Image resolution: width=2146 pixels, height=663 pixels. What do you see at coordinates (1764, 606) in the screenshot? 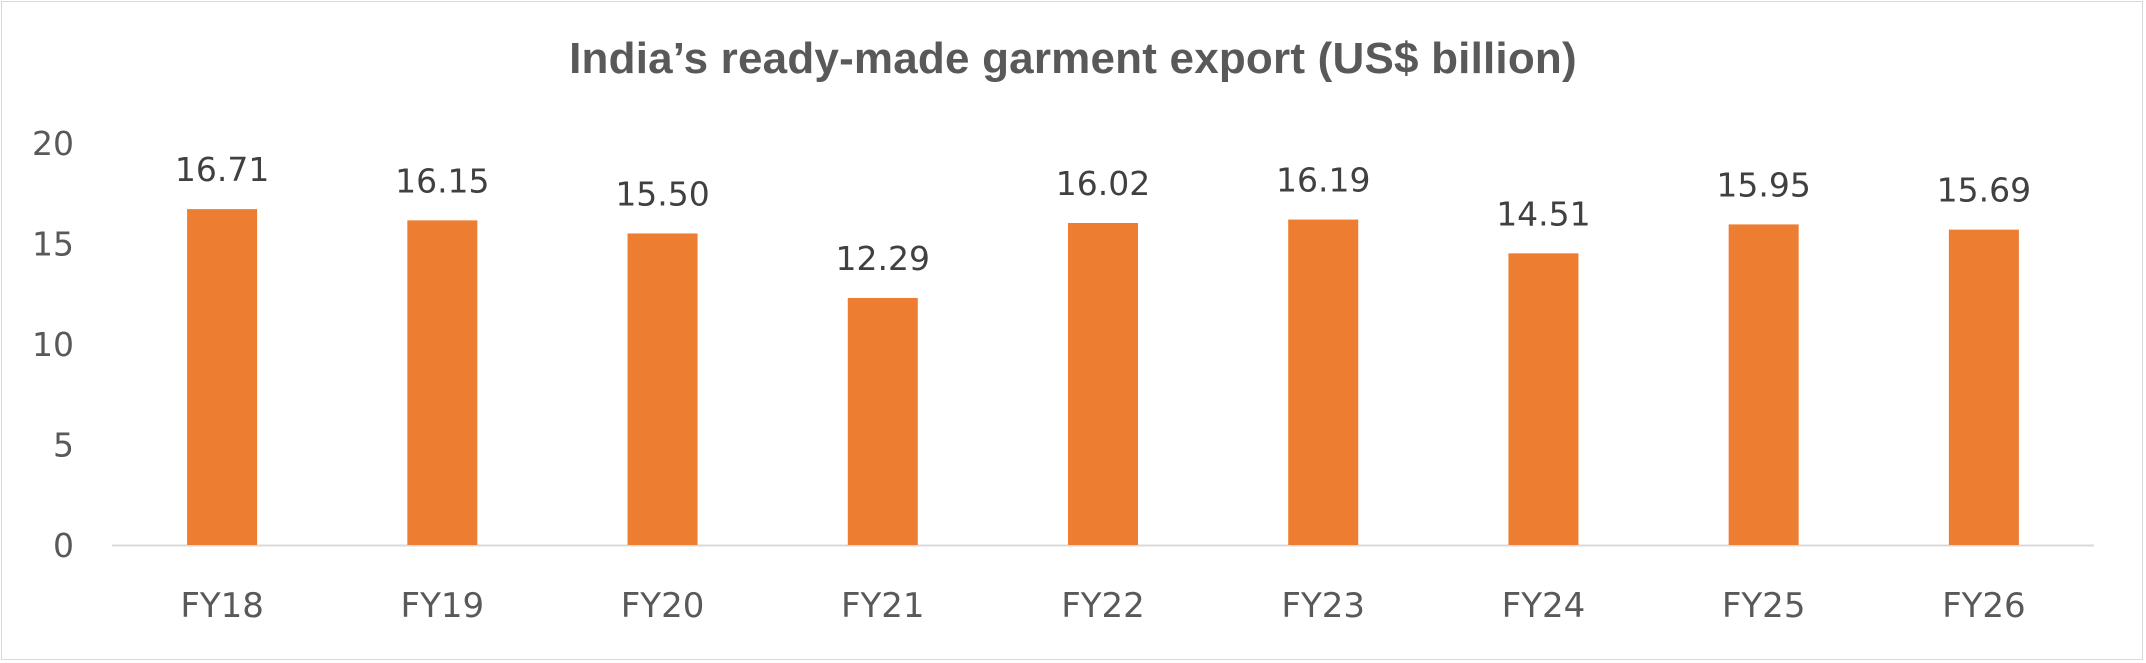
I see `x-tick-label-fy25: FY25` at bounding box center [1764, 606].